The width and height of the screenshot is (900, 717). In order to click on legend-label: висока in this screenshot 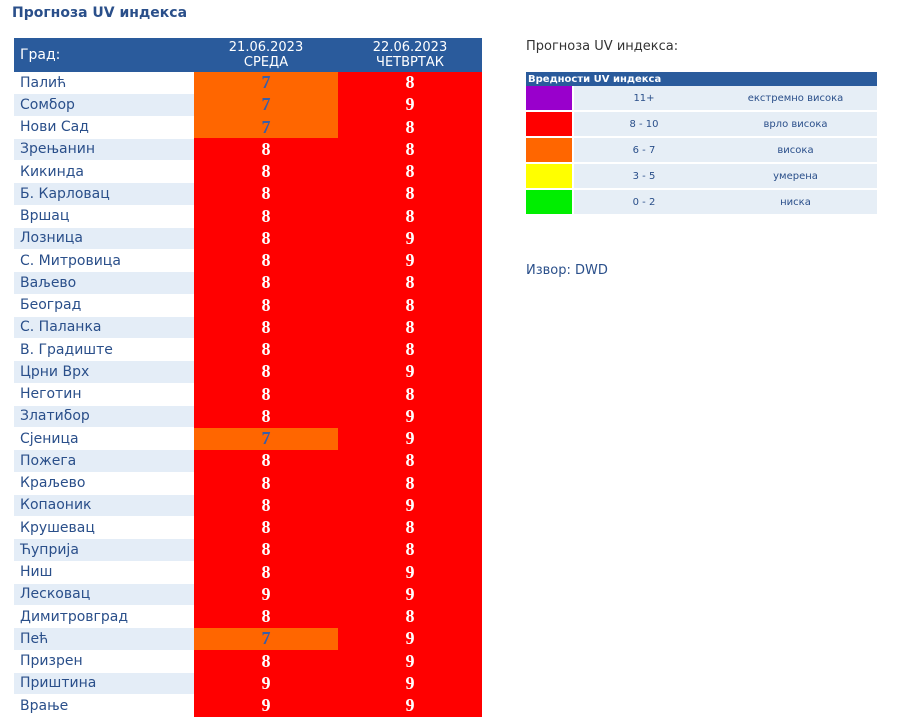, I will do `click(795, 150)`.